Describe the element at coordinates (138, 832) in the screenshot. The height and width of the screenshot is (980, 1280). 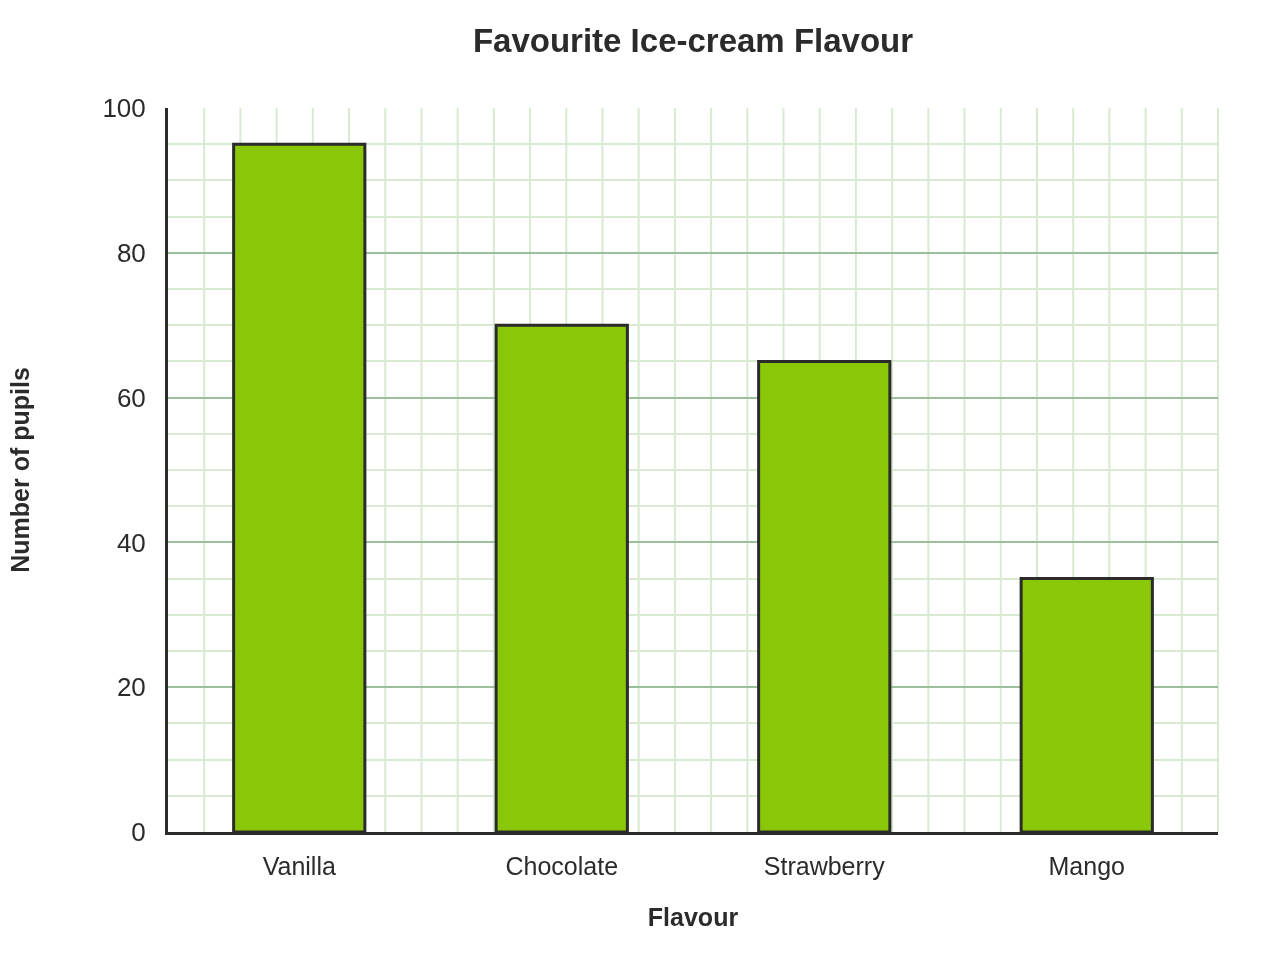
I see `y-tick-label: 0` at that location.